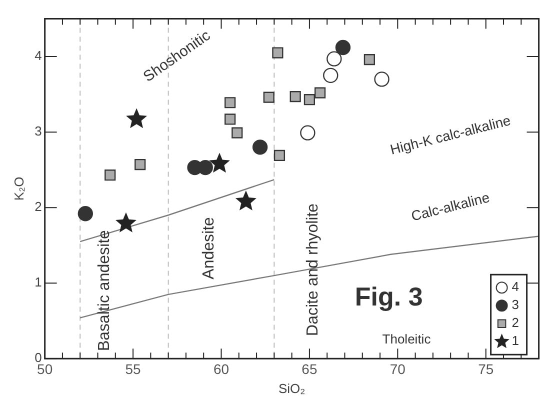  What do you see at coordinates (38, 56) in the screenshot?
I see `y-tick-label: 4` at bounding box center [38, 56].